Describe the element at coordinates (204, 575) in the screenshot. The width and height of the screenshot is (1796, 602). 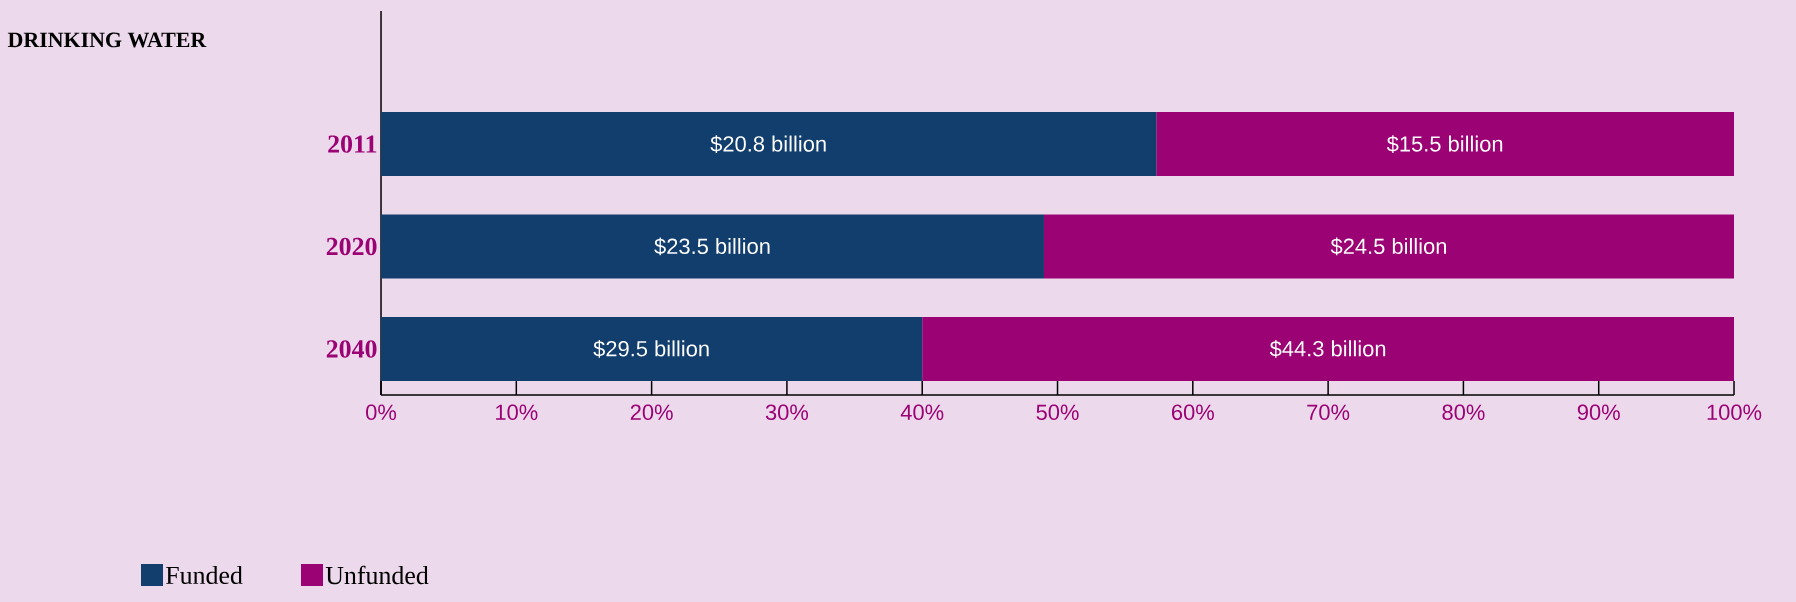
I see `legend-label: Funded` at that location.